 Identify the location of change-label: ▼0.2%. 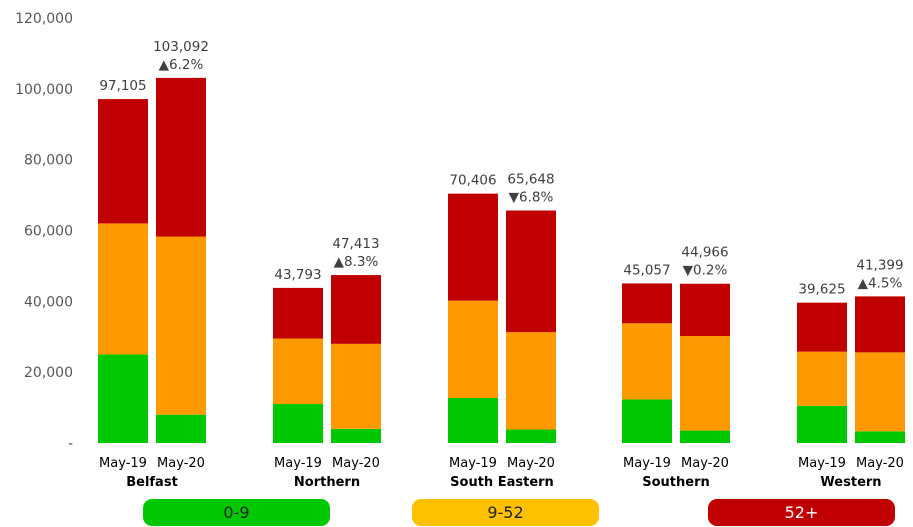
(705, 271).